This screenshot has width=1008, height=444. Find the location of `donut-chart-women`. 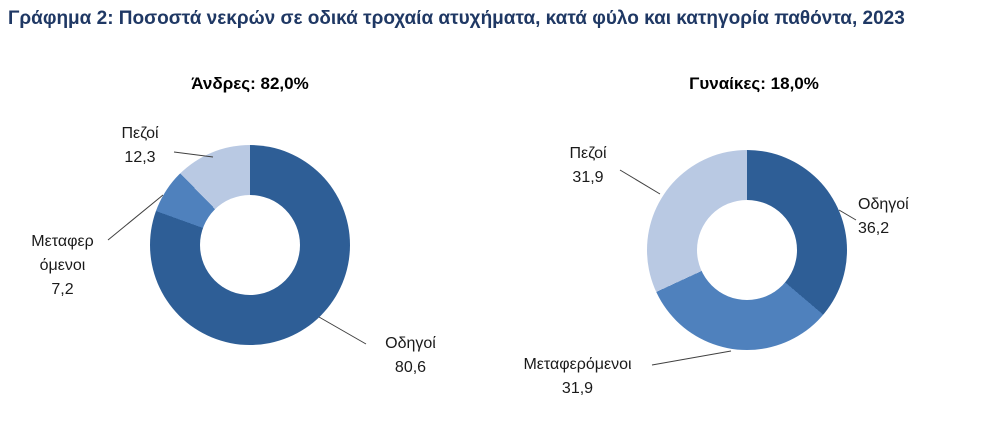

donut-chart-women is located at coordinates (747, 250).